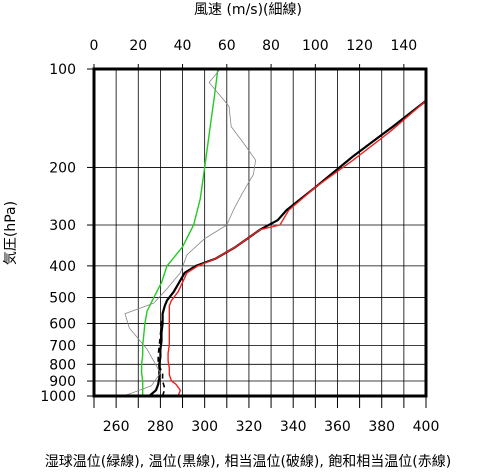  Describe the element at coordinates (62, 168) in the screenshot. I see `pressure-tick-label: 200` at that location.